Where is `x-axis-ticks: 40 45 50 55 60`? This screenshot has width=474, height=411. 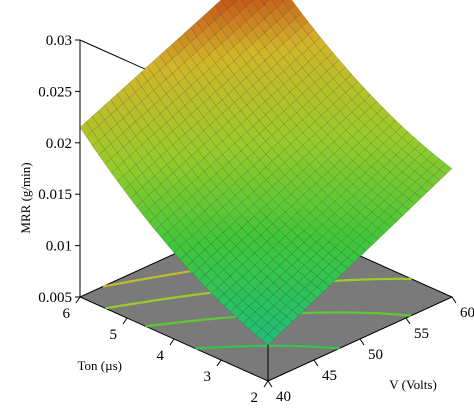 x-axis-ticks: 40 45 50 55 60 is located at coordinates (370, 350).